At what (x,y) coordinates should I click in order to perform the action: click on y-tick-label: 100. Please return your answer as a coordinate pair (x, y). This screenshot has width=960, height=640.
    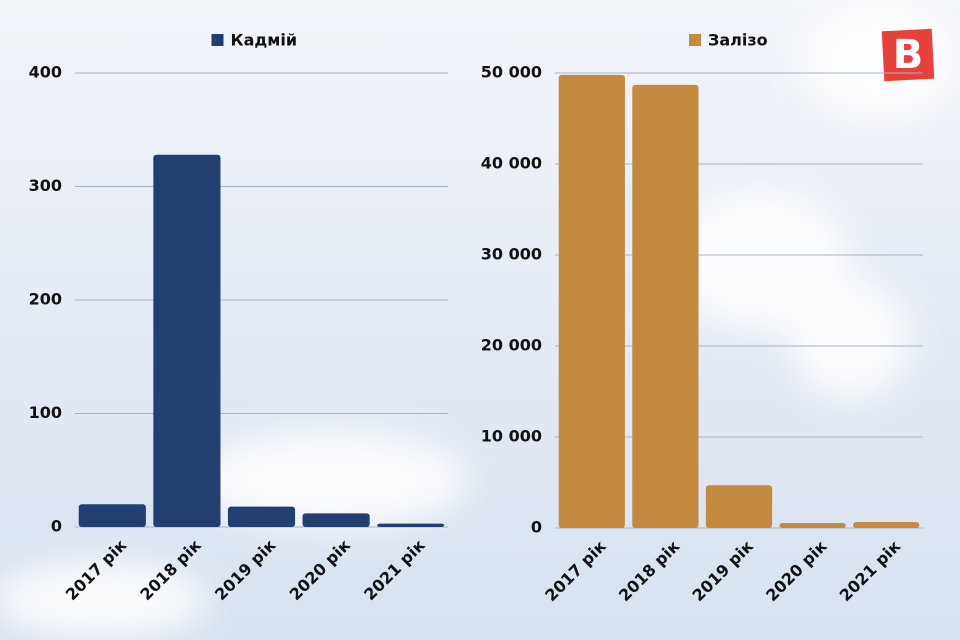
    Looking at the image, I should click on (45, 412).